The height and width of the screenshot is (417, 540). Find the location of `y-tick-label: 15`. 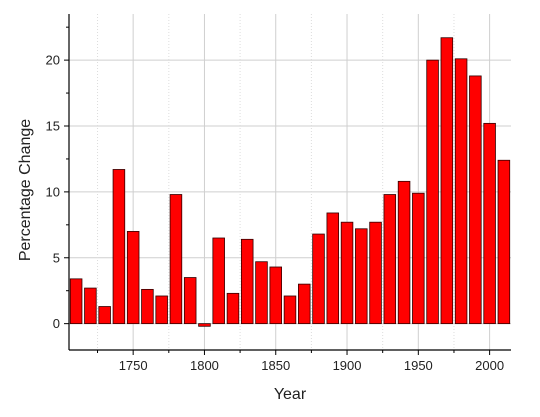

y-tick-label: 15 is located at coordinates (53, 126).